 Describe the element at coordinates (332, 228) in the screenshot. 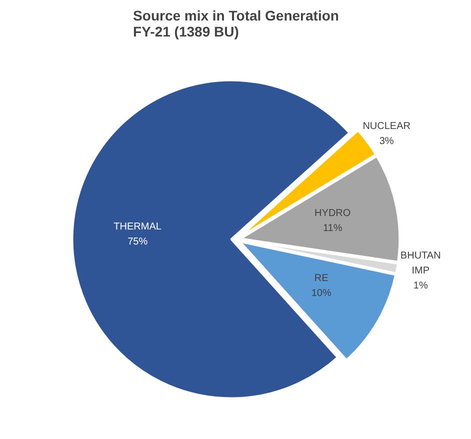

I see `data-label: 11%` at that location.